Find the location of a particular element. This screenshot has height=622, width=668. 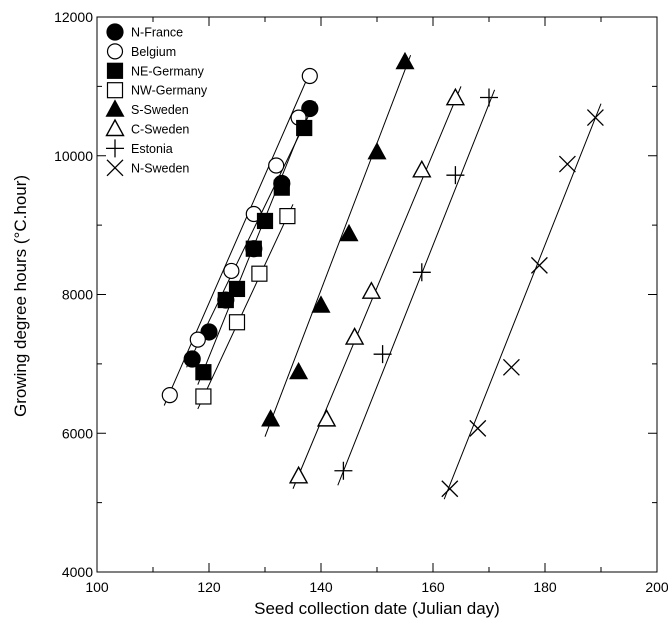

x-axis-label: Seed collection date (Julian day) is located at coordinates (377, 608).